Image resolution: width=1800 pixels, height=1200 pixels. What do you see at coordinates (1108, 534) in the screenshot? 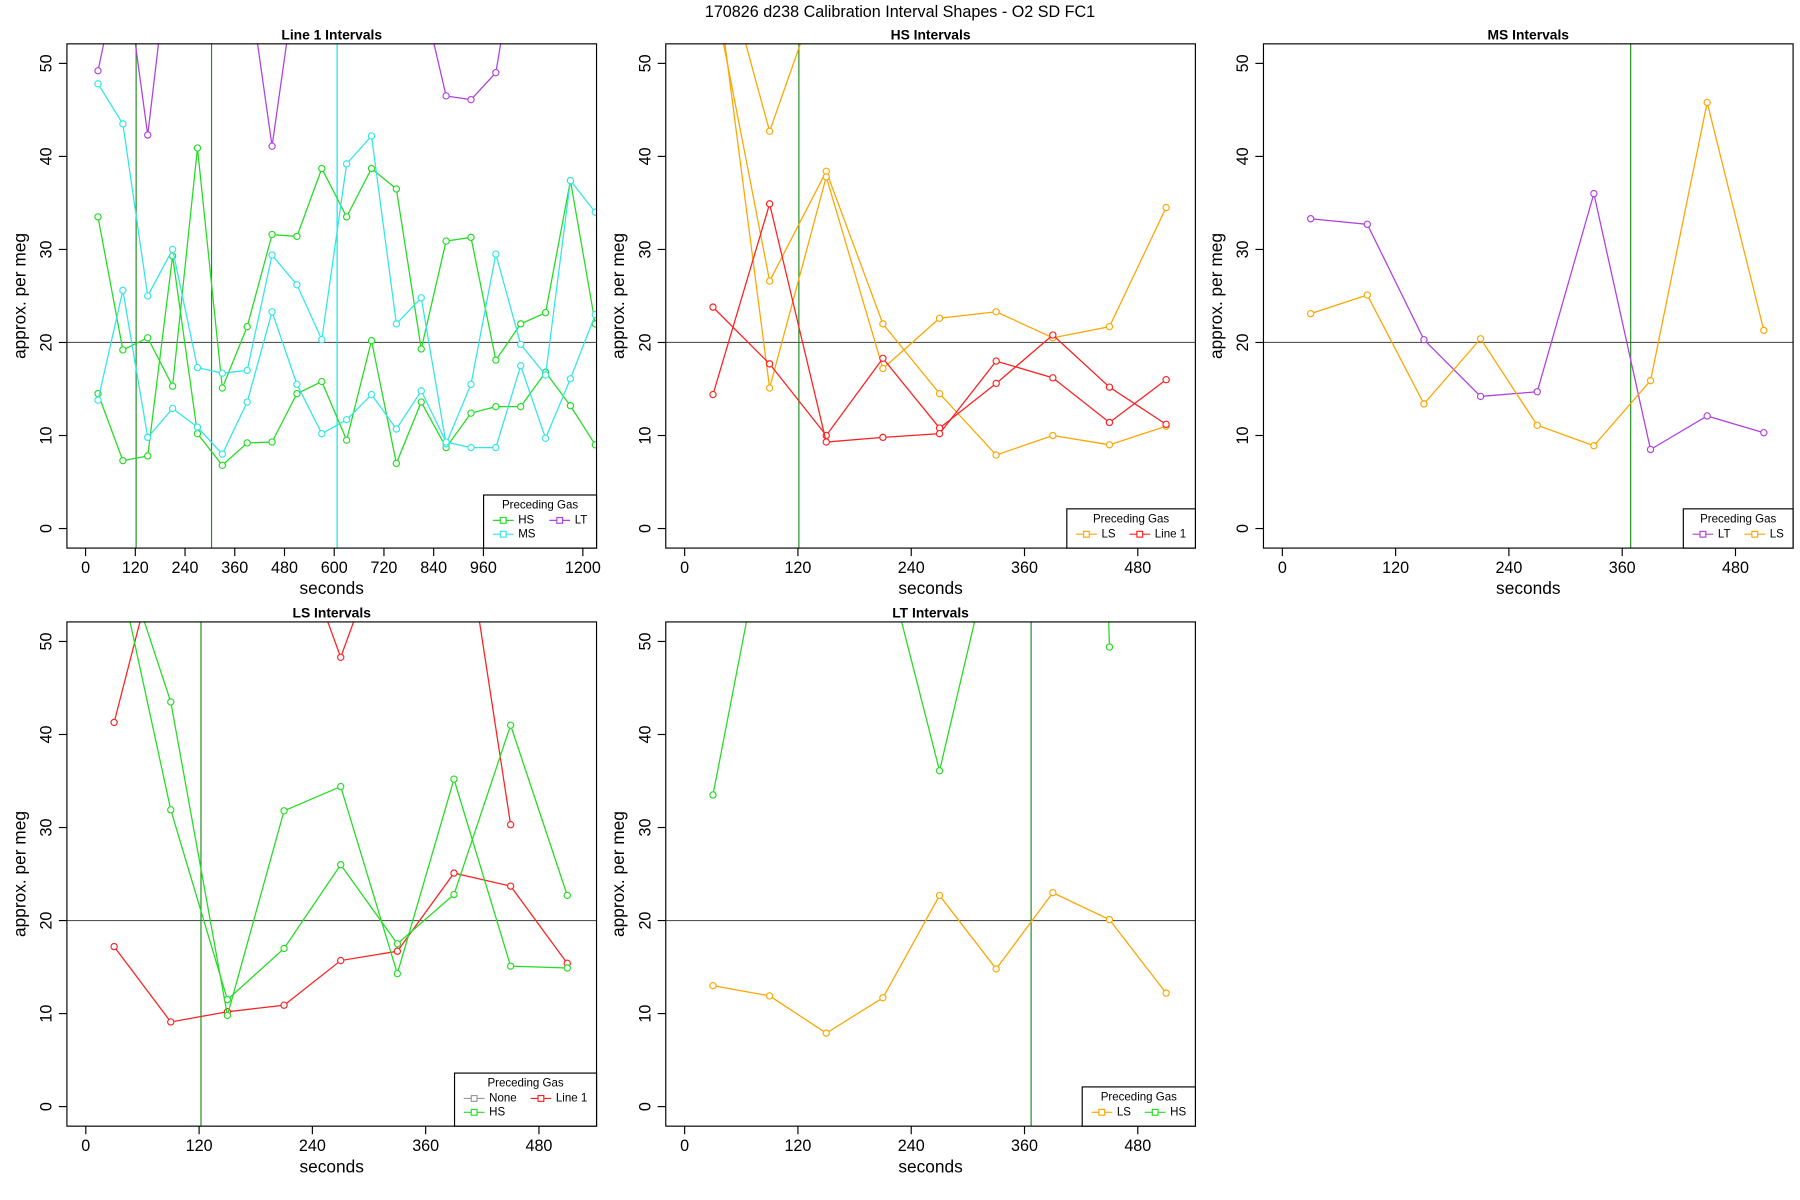
I see `legend-label: LS` at bounding box center [1108, 534].